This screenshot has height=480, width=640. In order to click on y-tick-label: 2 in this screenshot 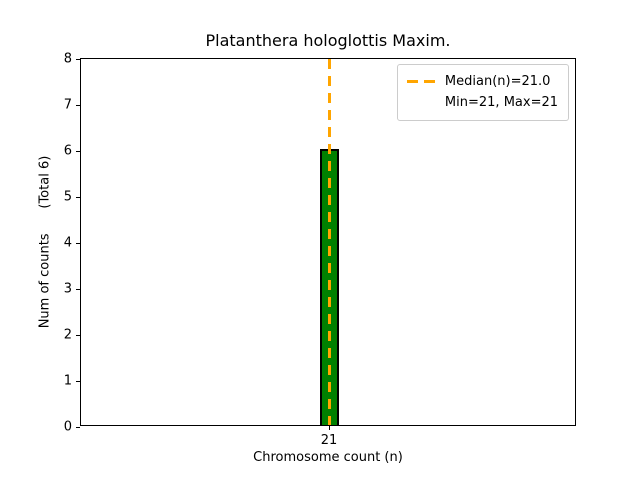, I will do `click(67, 335)`.